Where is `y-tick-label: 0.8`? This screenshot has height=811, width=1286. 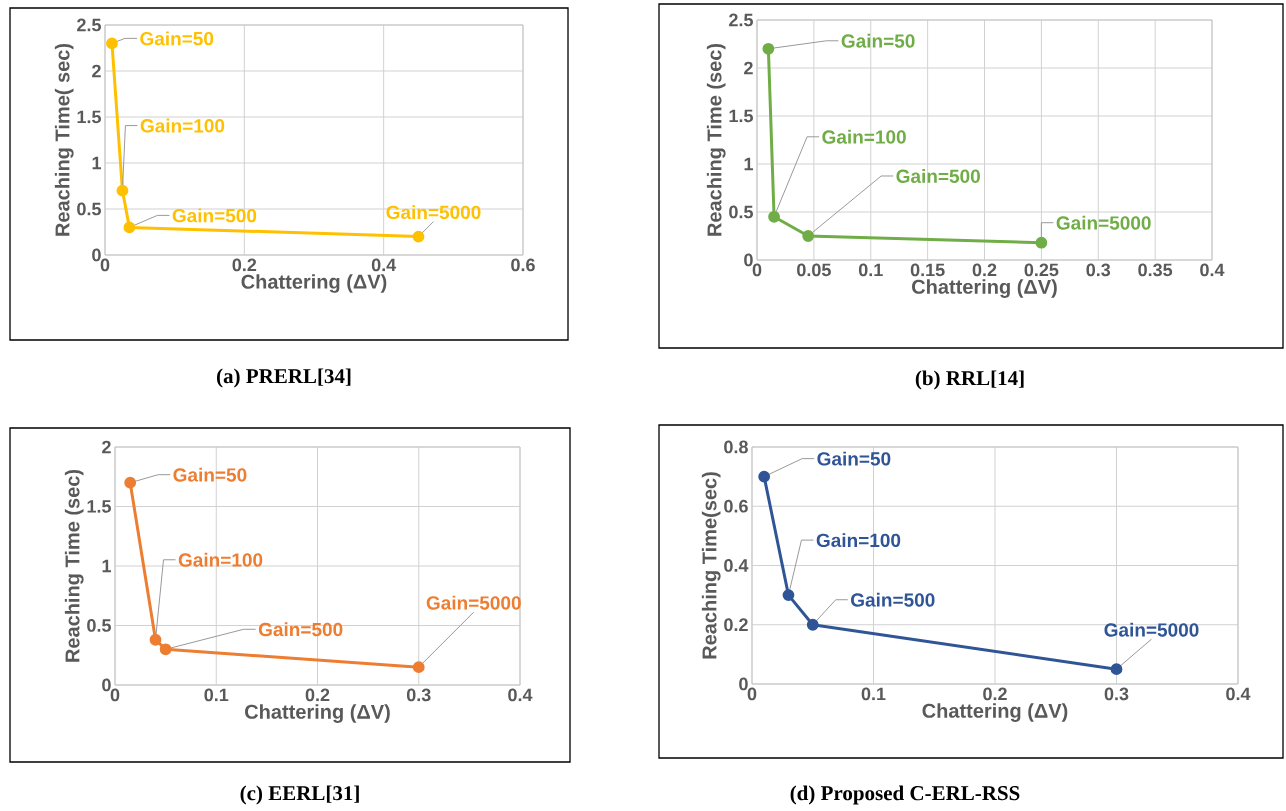 y-tick-label: 0.8 is located at coordinates (736, 447).